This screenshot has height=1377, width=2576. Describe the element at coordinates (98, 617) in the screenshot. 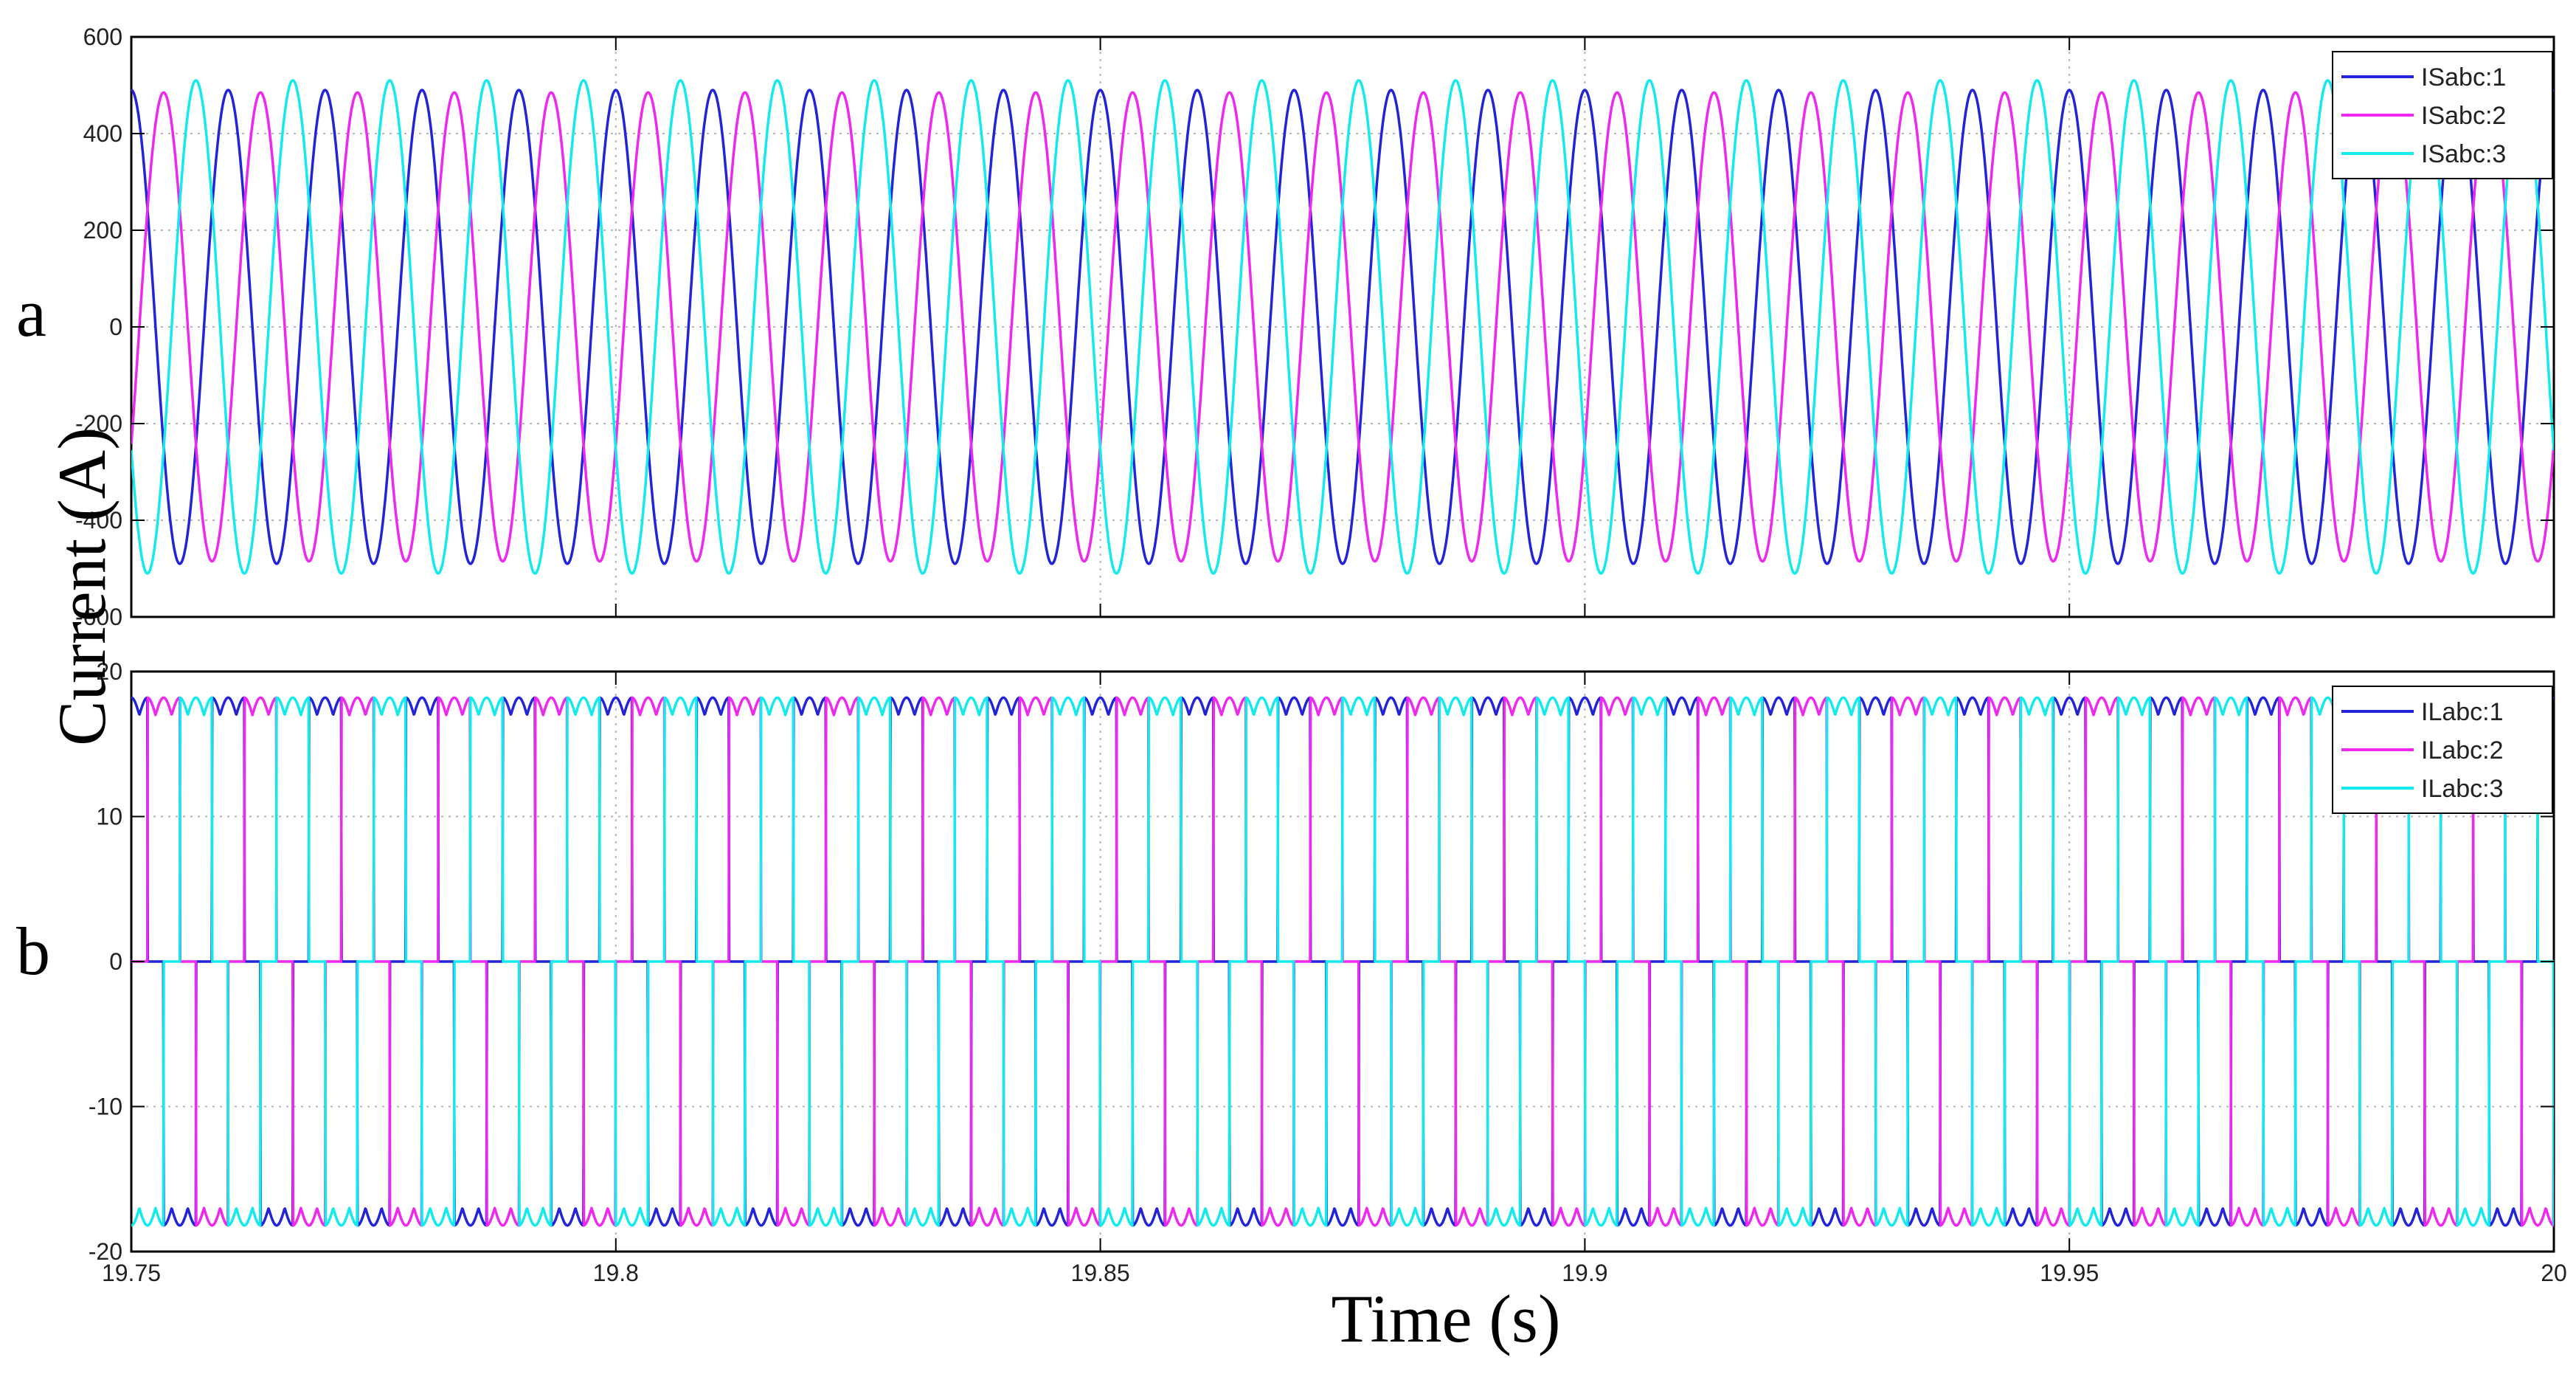

I see `y-tick-label: -600` at that location.